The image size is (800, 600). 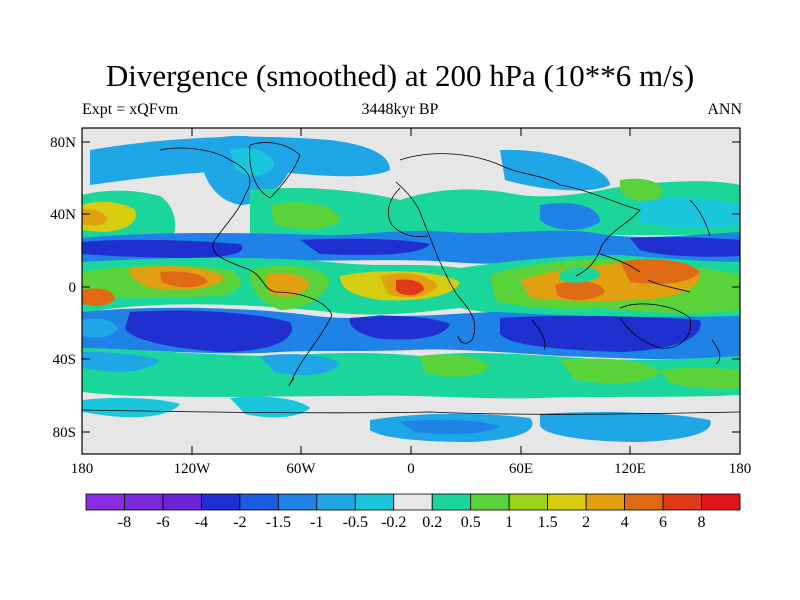 I want to click on x-tick-label: 60W, so click(x=301, y=469).